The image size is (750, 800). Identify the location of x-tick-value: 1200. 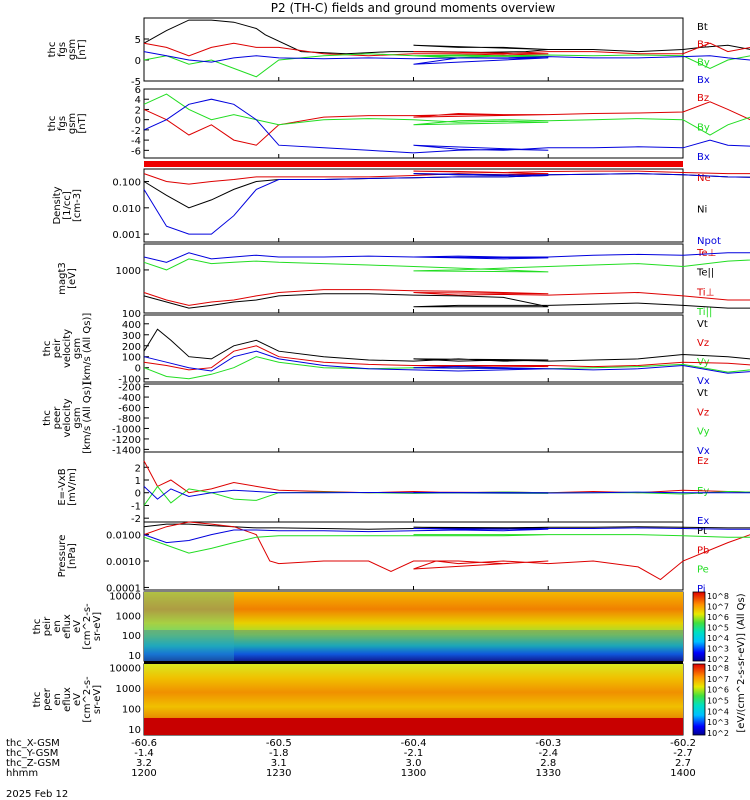
(143, 773).